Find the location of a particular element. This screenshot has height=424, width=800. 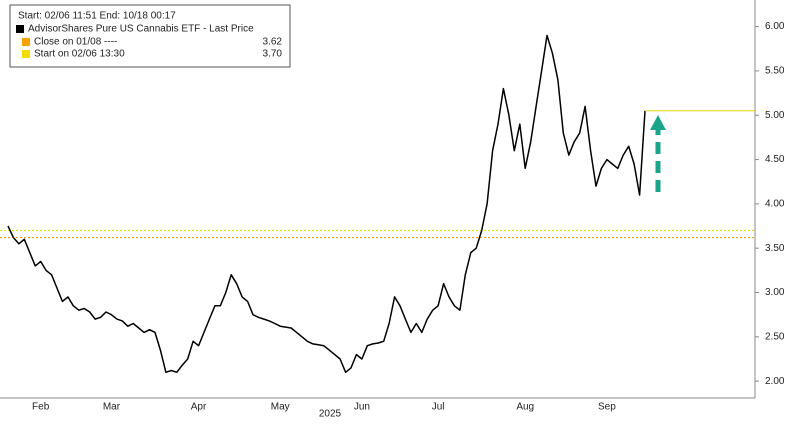

x-tick-label: May is located at coordinates (280, 407).